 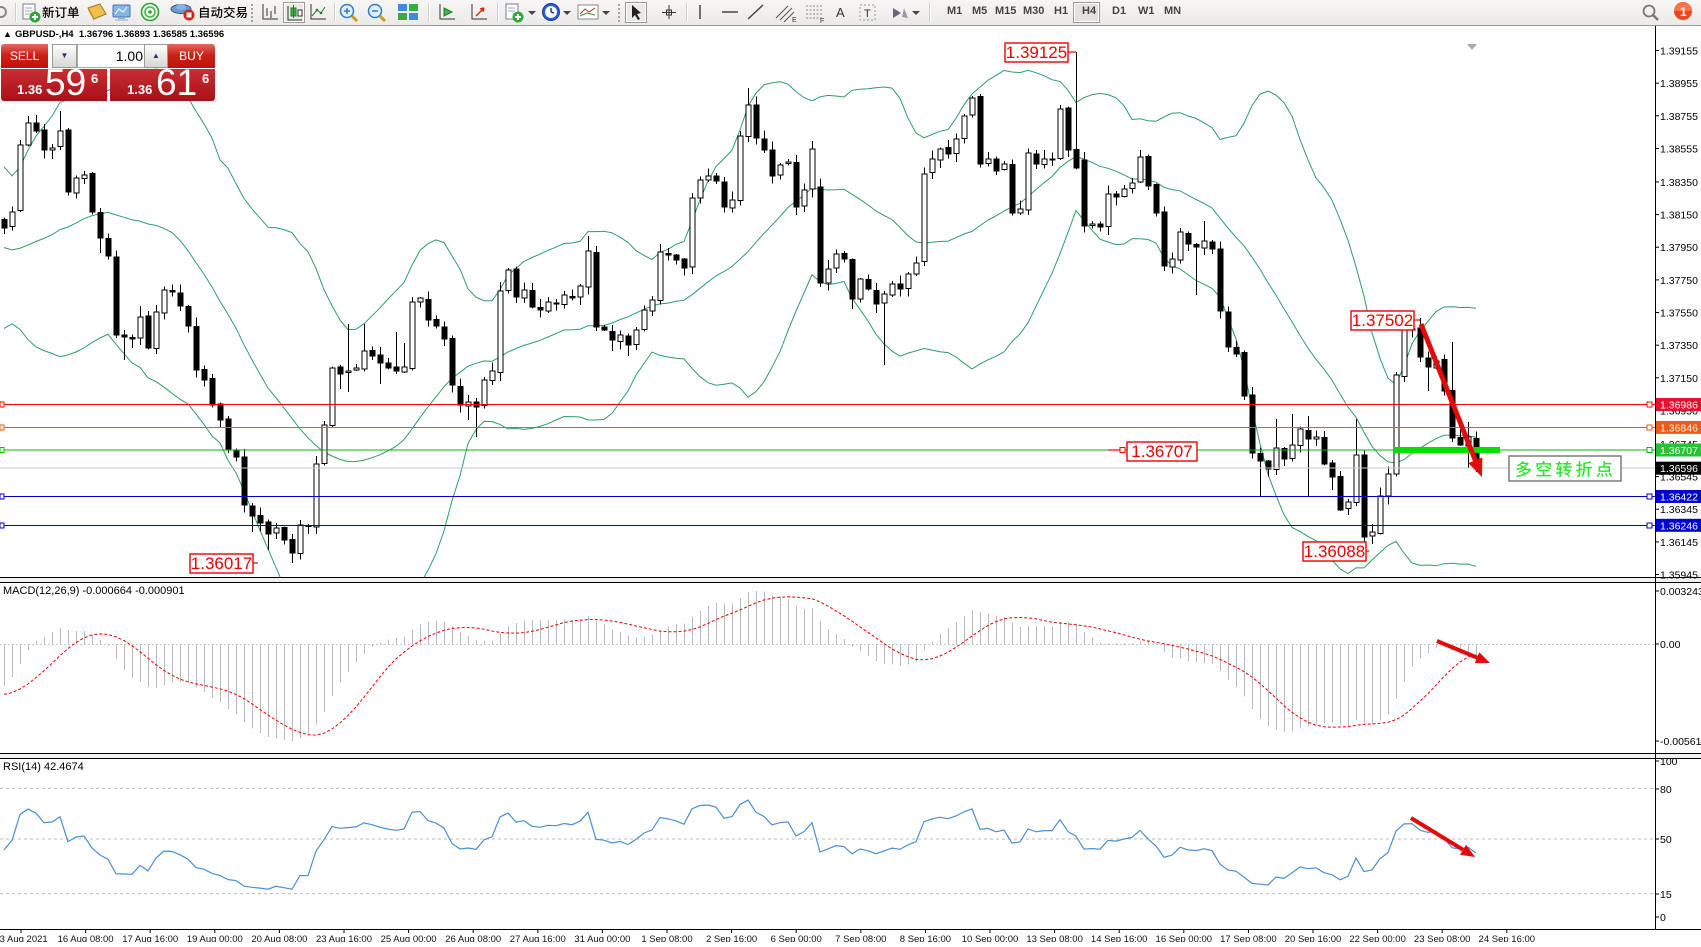 What do you see at coordinates (796, 938) in the screenshot?
I see `svg-text: 6 Sep 00:00` at bounding box center [796, 938].